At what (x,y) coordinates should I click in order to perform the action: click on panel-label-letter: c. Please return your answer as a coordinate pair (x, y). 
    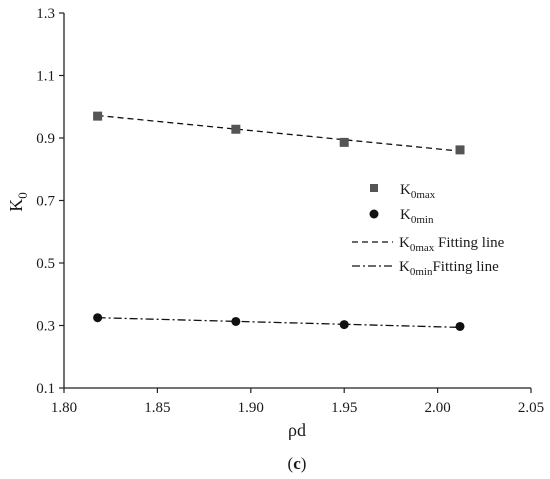
    Looking at the image, I should click on (297, 463).